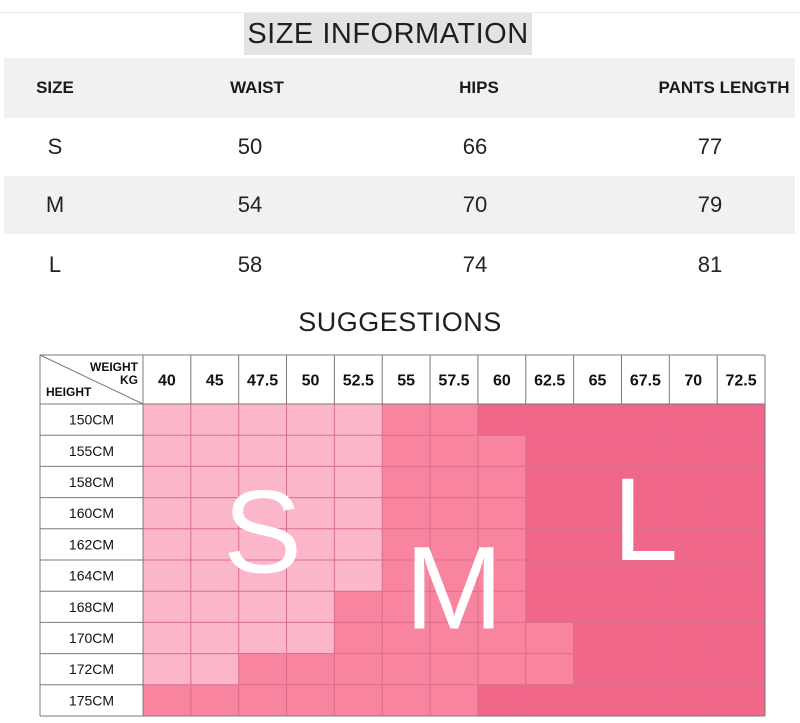  I want to click on height-label: 160CM, so click(91, 513).